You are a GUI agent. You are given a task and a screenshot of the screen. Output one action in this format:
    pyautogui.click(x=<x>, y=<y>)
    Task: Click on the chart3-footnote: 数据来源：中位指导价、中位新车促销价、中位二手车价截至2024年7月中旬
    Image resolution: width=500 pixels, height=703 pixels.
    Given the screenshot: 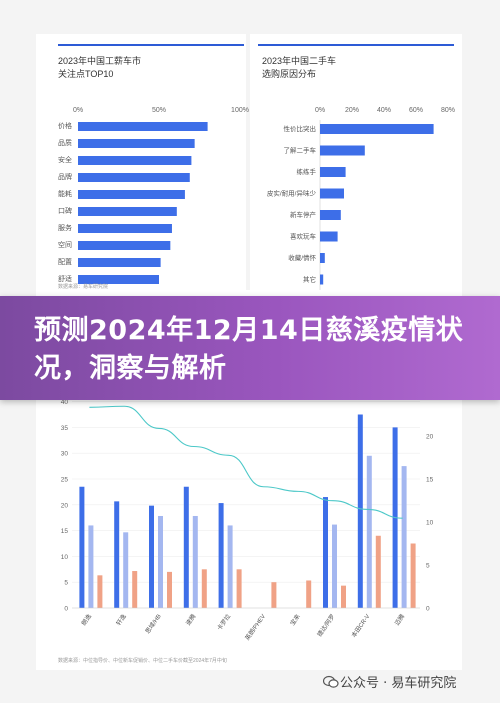 What is the action you would take?
    pyautogui.click(x=142, y=660)
    